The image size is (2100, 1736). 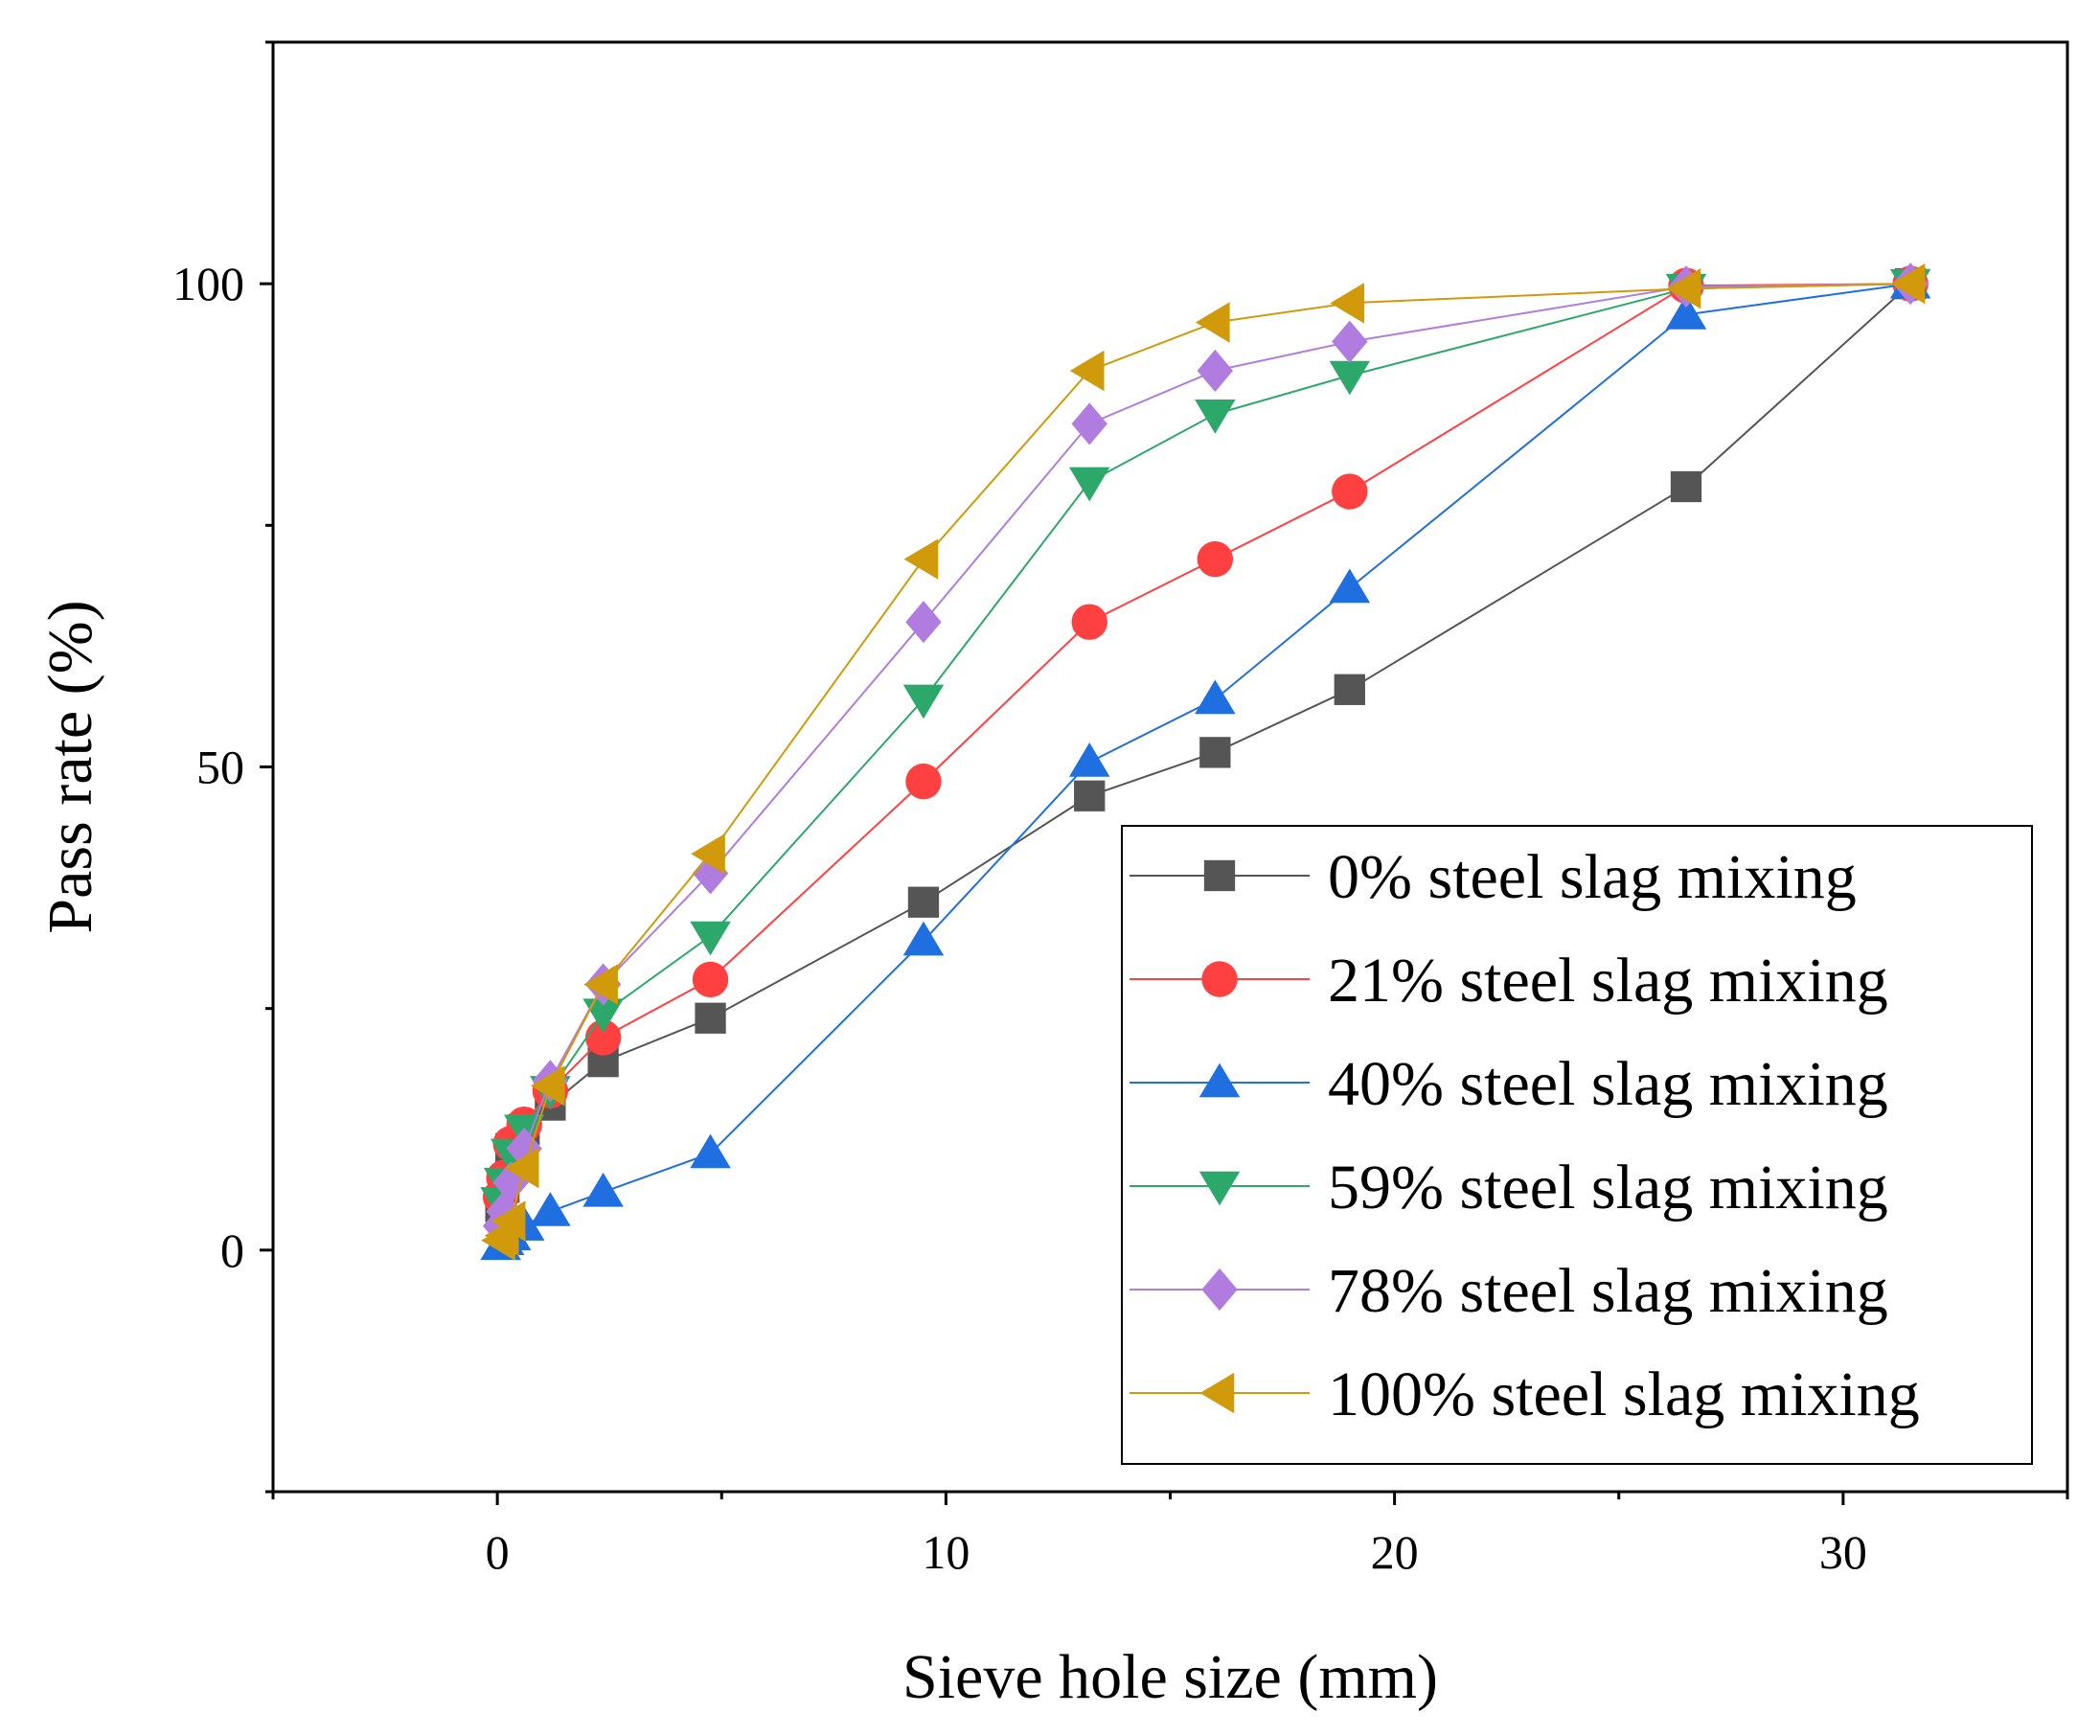 I want to click on x-tick-label: 0, so click(x=498, y=1552).